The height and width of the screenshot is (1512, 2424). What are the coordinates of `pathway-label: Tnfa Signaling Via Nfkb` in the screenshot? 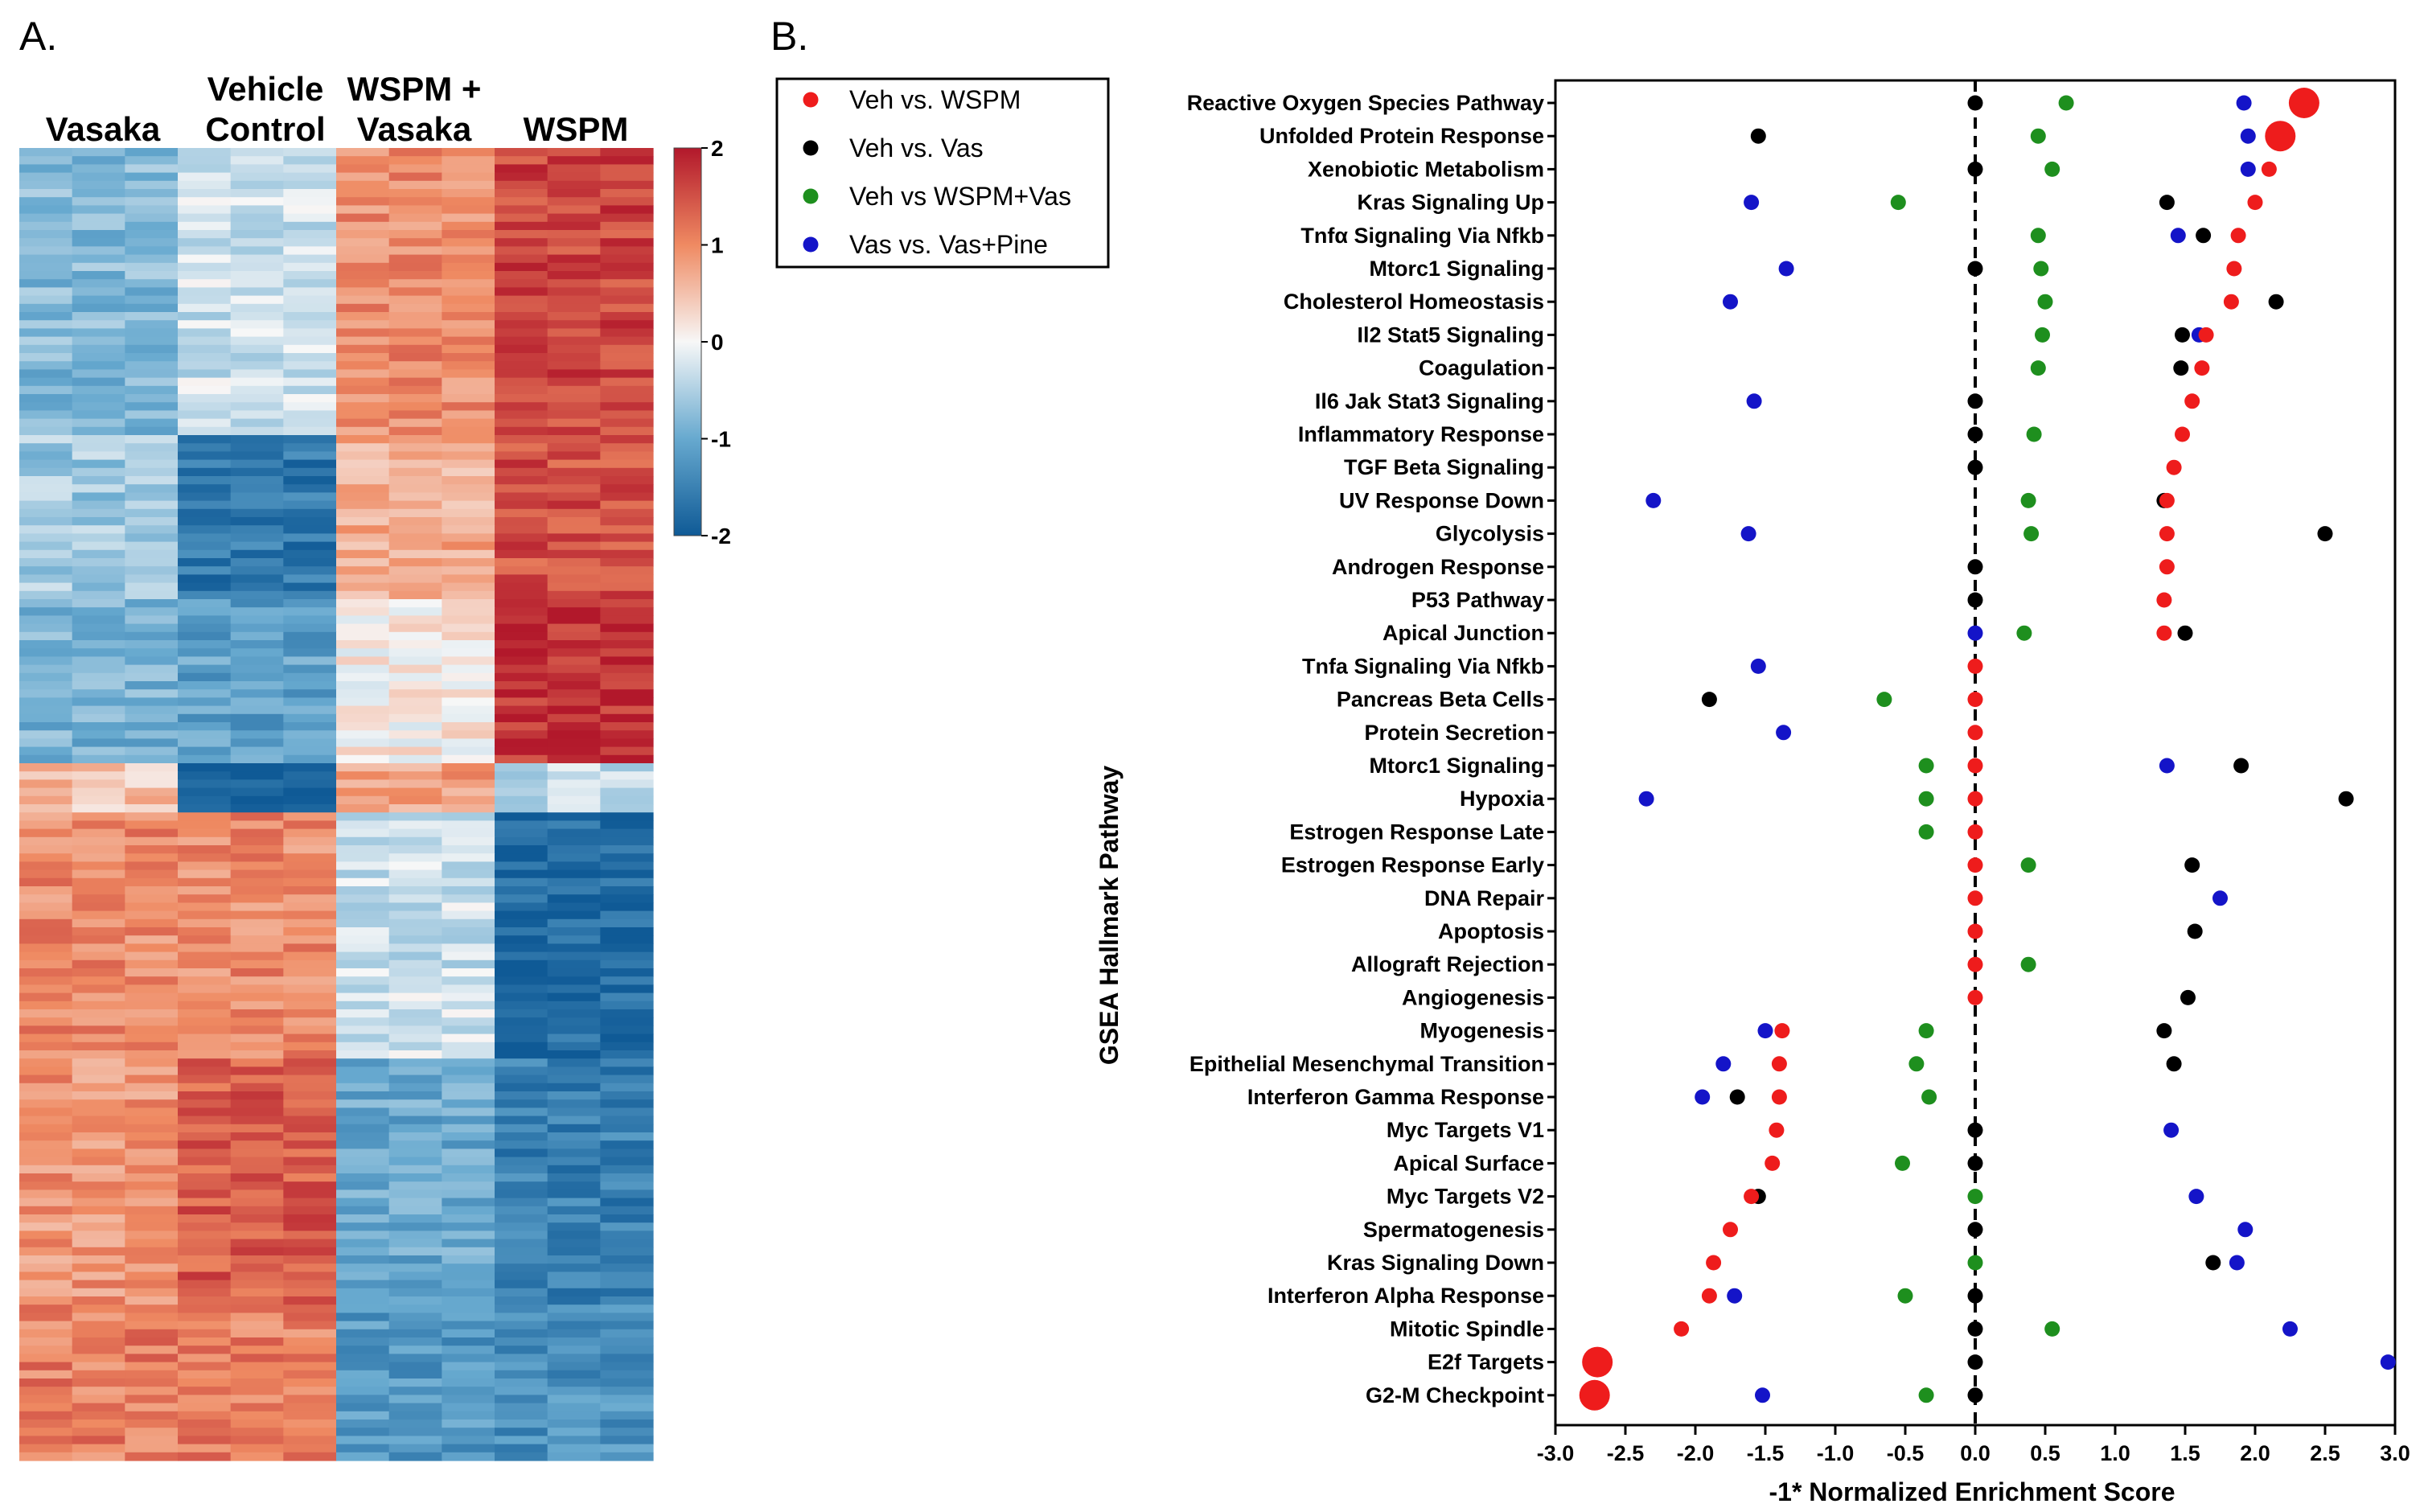 It's located at (1423, 666).